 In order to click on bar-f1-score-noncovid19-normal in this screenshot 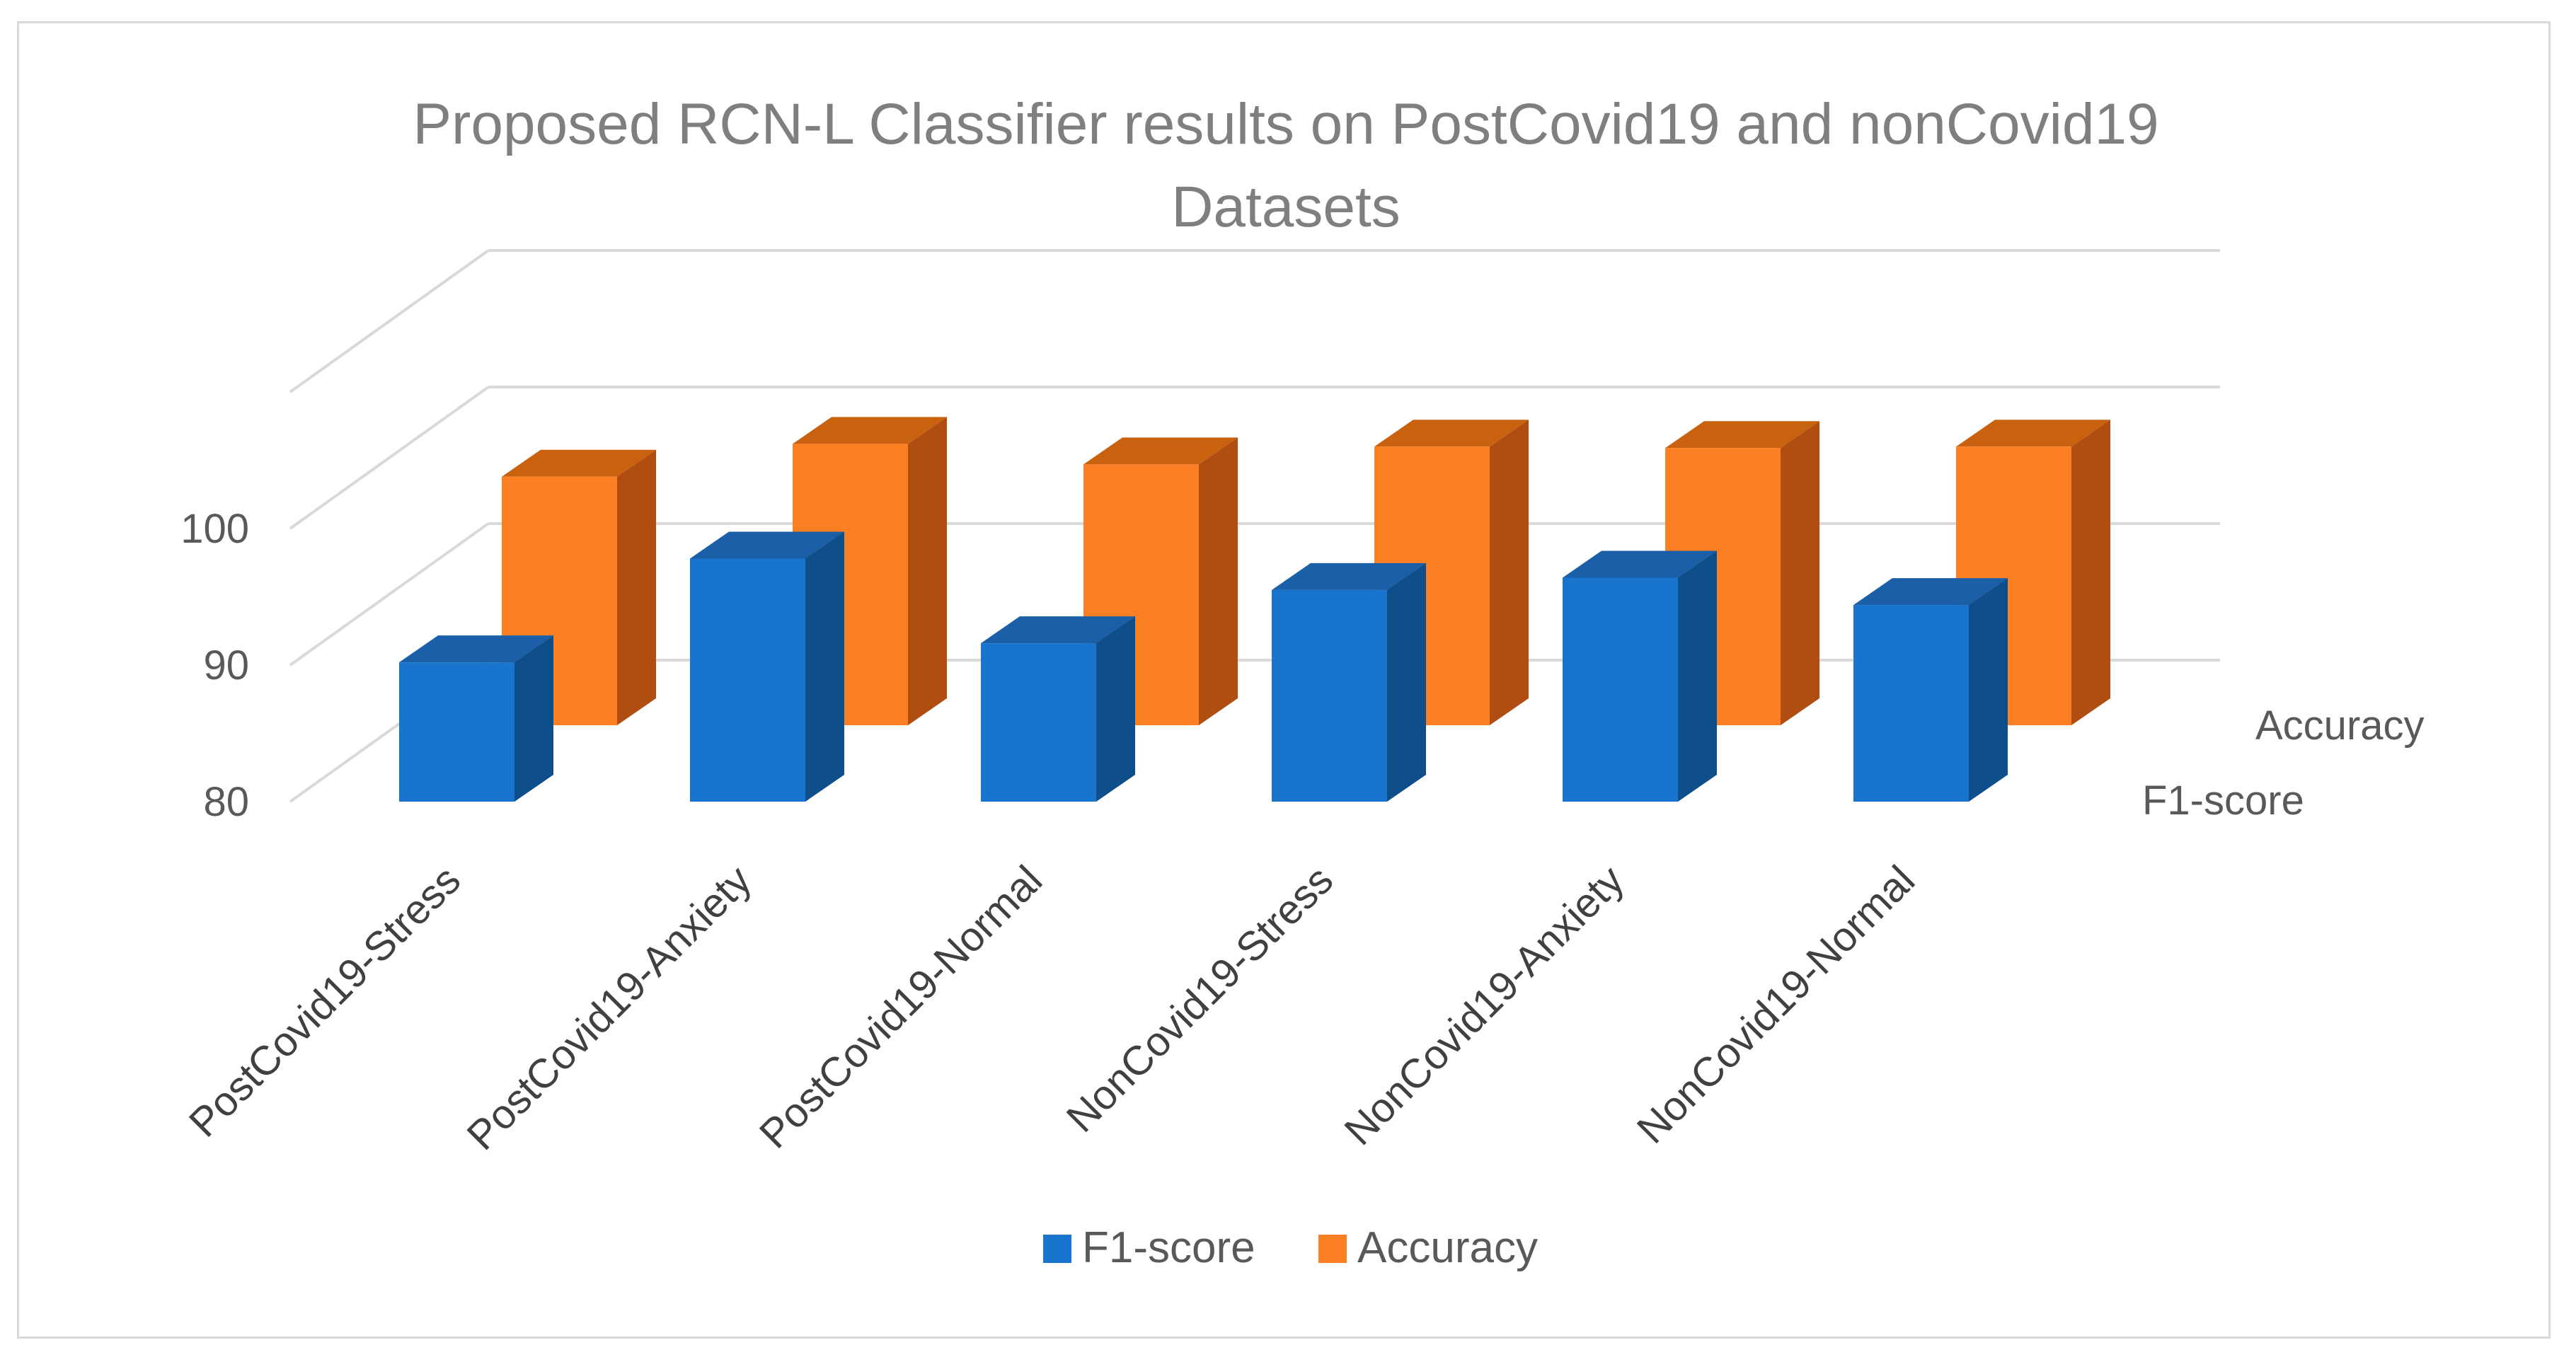, I will do `click(1931, 690)`.